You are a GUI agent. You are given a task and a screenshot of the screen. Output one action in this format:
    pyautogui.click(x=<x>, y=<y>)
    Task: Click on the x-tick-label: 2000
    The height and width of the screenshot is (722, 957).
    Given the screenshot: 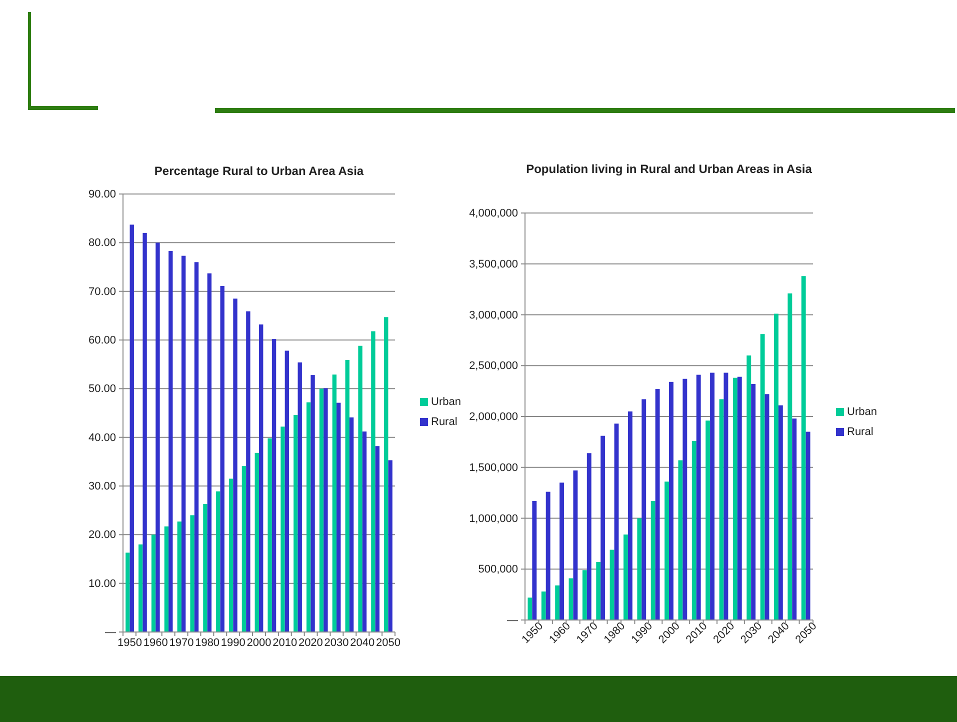 What is the action you would take?
    pyautogui.click(x=259, y=642)
    